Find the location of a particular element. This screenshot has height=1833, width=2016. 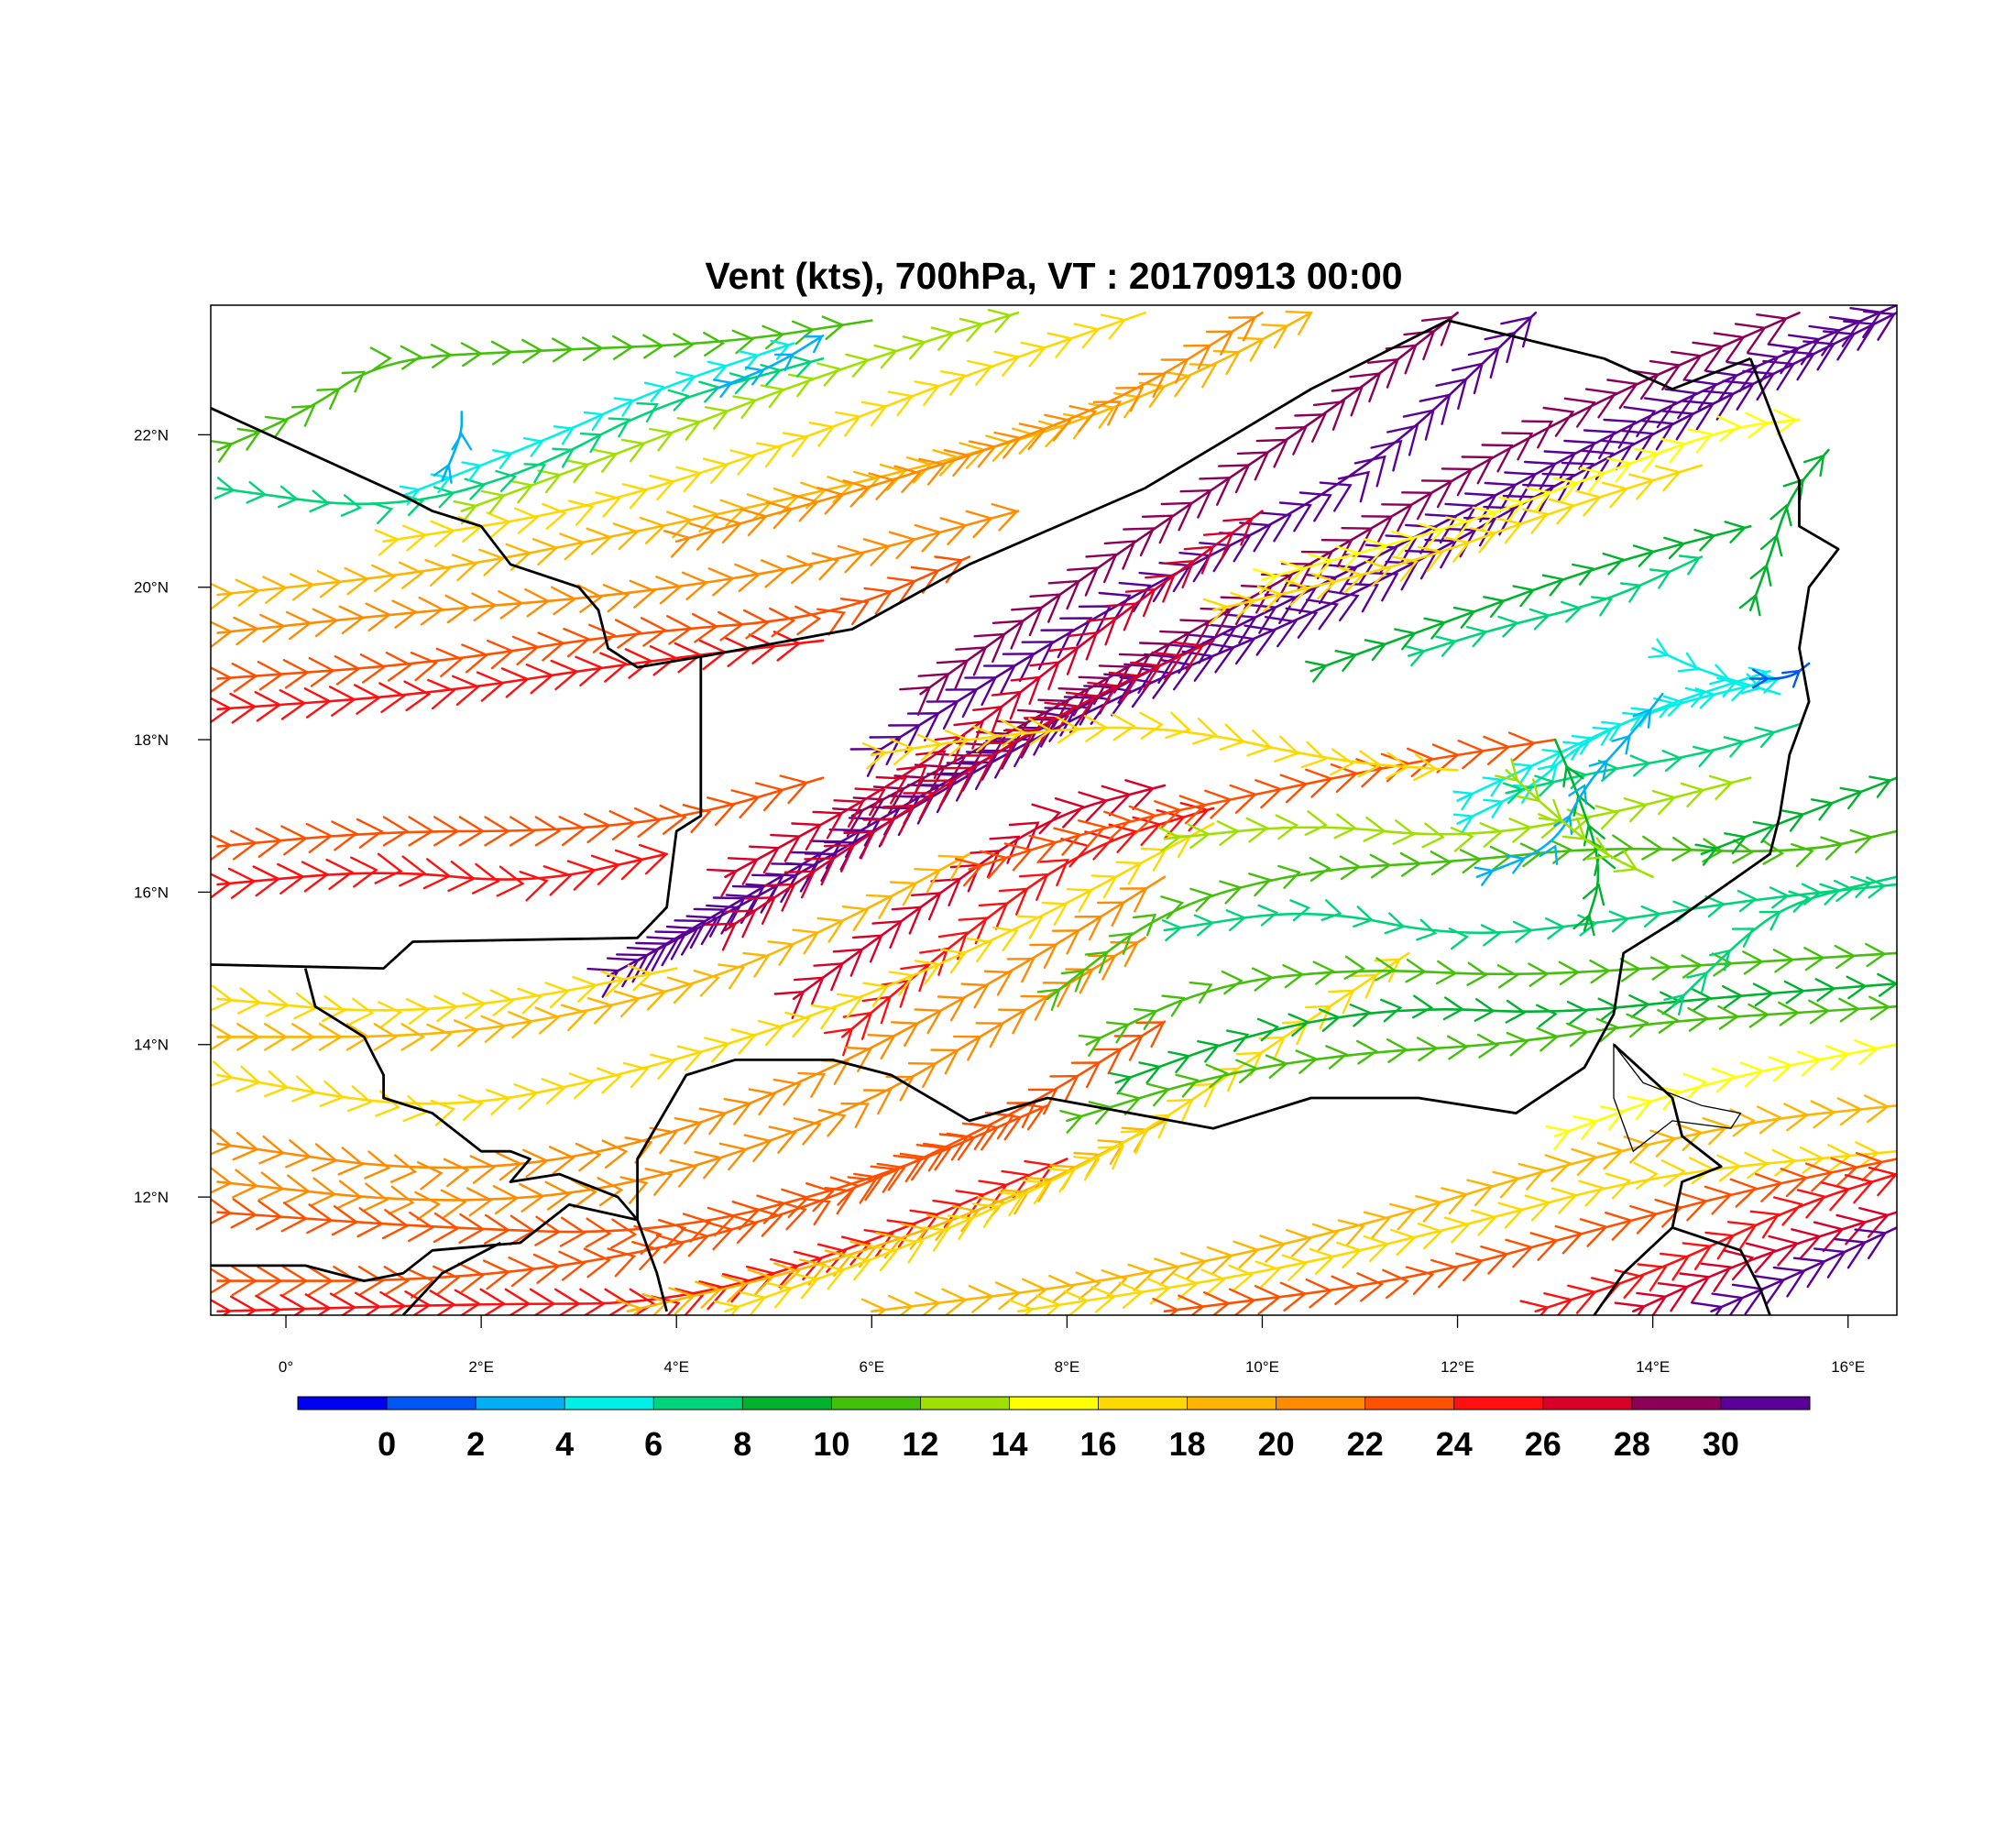

colorbar-label: 4 is located at coordinates (564, 1444).